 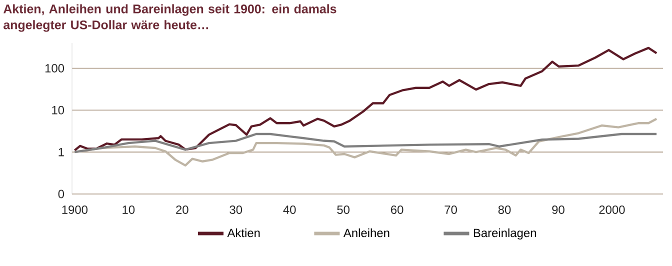 What do you see at coordinates (397, 209) in the screenshot?
I see `x-tick-label: 60` at bounding box center [397, 209].